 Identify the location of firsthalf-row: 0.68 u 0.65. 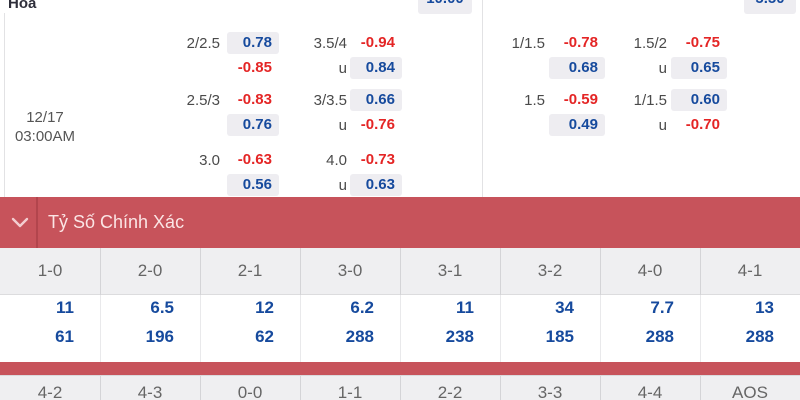
(591, 68).